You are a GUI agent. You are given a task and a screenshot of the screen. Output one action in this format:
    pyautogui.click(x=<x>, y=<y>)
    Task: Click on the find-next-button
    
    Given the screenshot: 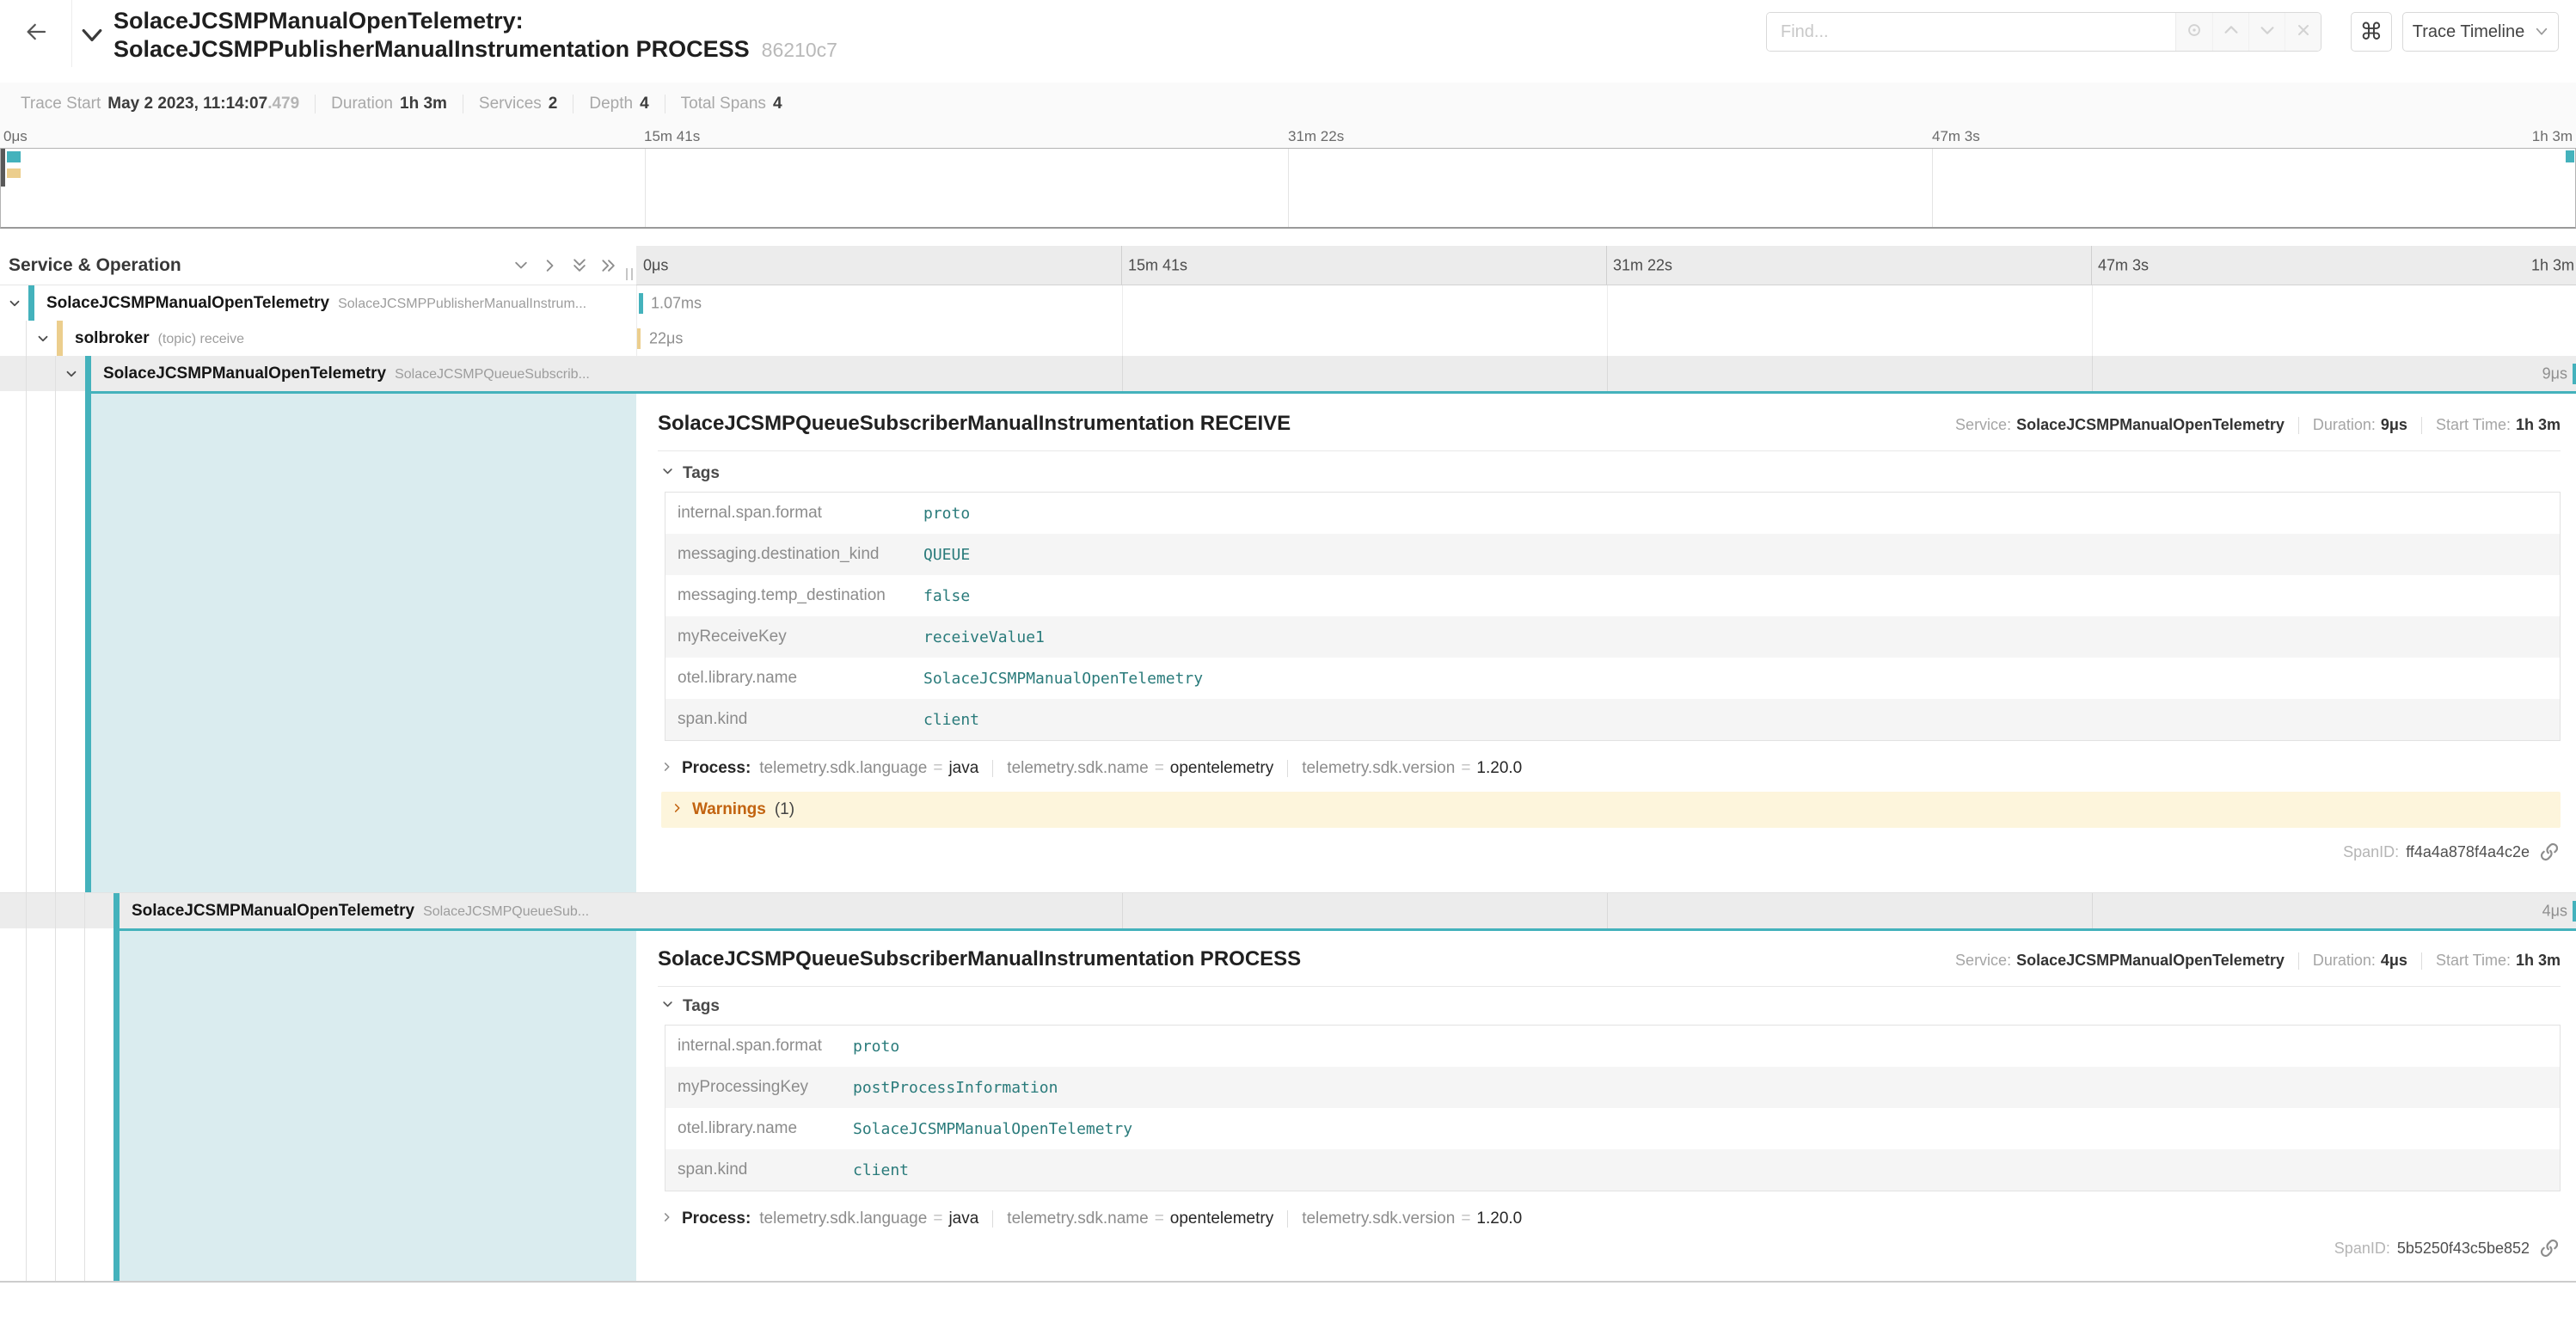 What is the action you would take?
    pyautogui.click(x=2266, y=32)
    